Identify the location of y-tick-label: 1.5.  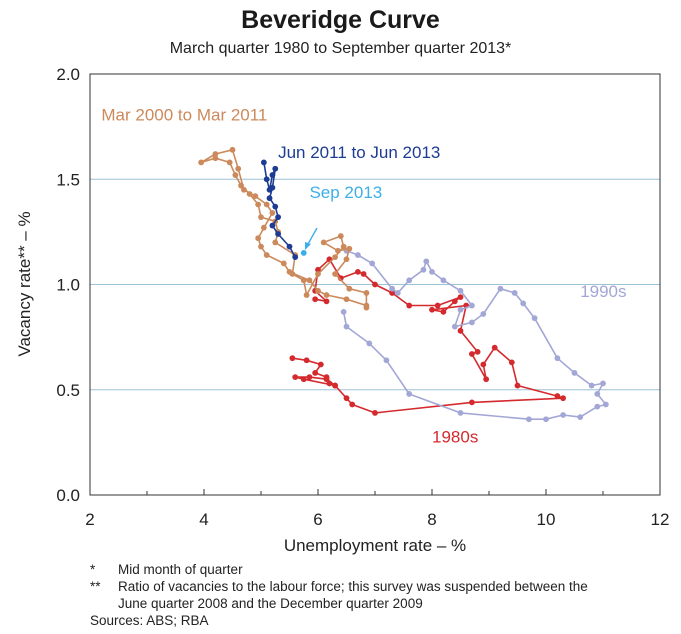
(68, 179).